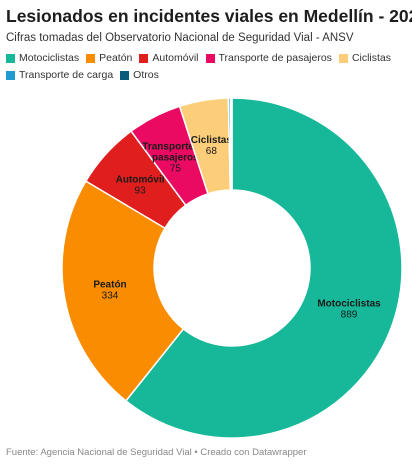  What do you see at coordinates (349, 314) in the screenshot?
I see `slice-label-value: 889` at bounding box center [349, 314].